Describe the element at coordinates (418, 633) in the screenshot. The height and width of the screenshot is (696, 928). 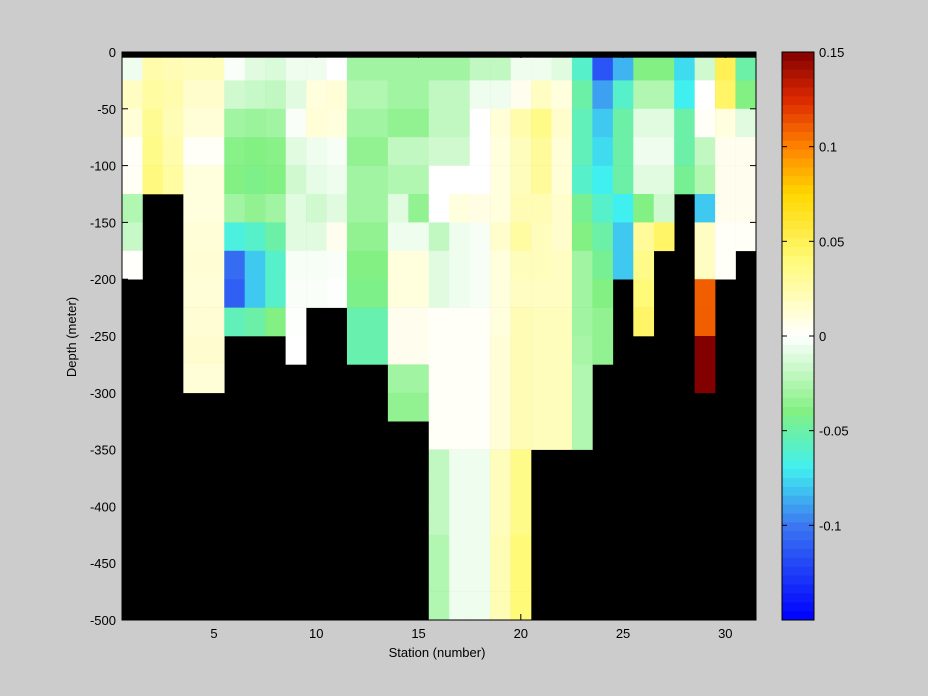
I see `x-tick-label: 15` at that location.